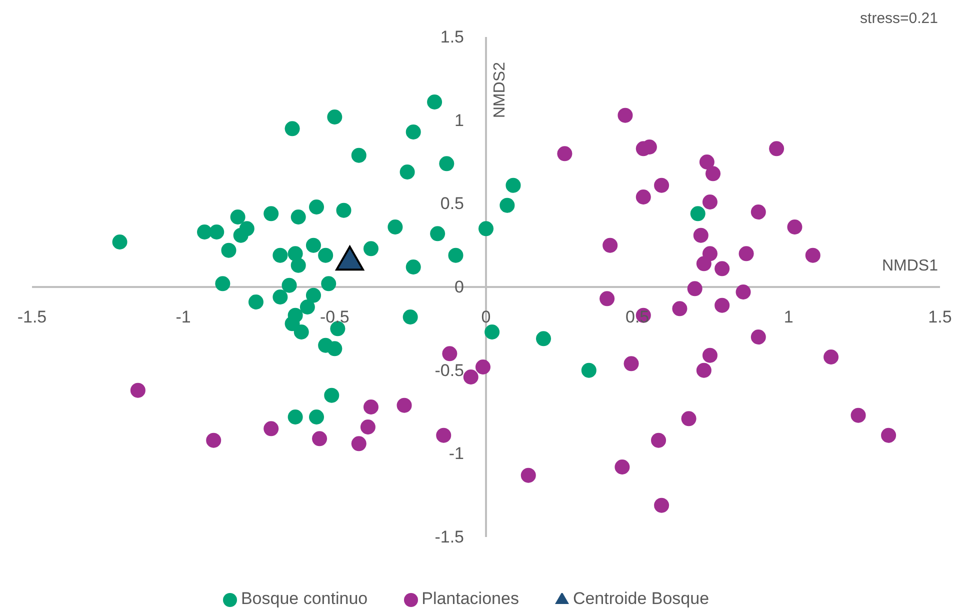  What do you see at coordinates (641, 598) in the screenshot?
I see `legend-label: Centroide Bosque` at bounding box center [641, 598].